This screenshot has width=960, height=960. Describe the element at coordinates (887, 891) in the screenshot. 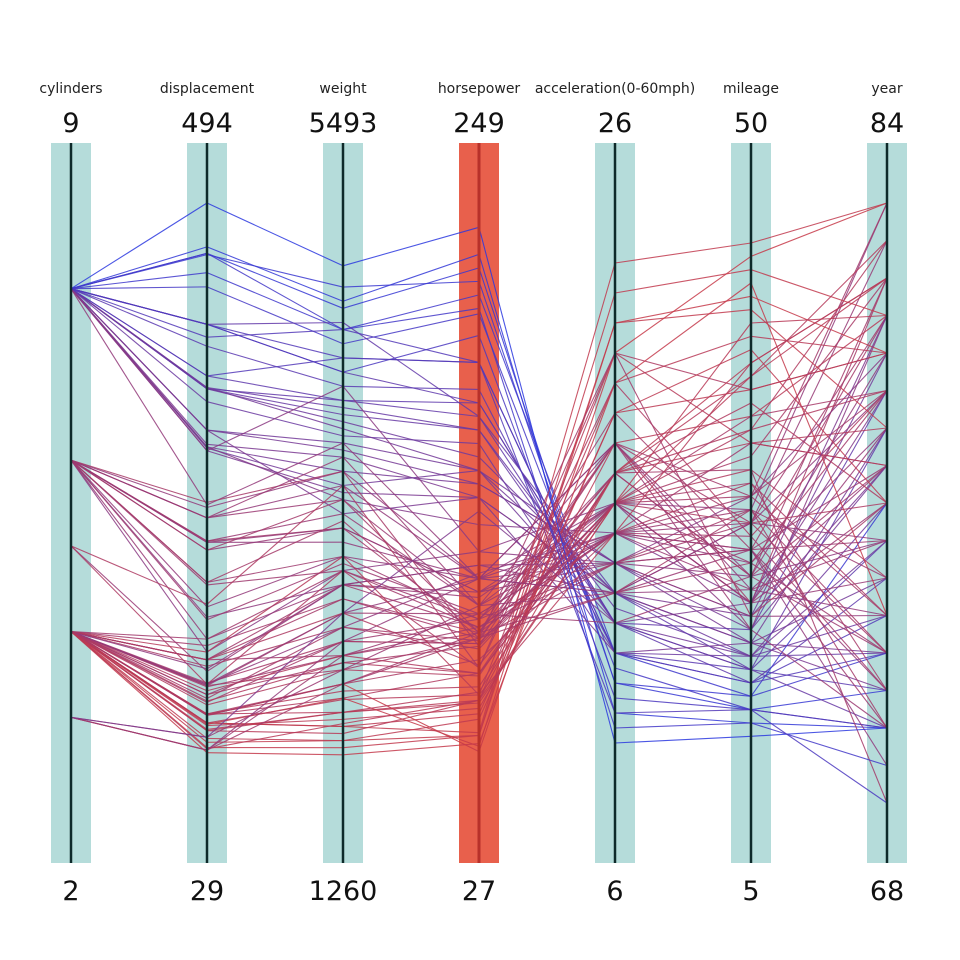

I see `axis-min-label-year: 68` at that location.